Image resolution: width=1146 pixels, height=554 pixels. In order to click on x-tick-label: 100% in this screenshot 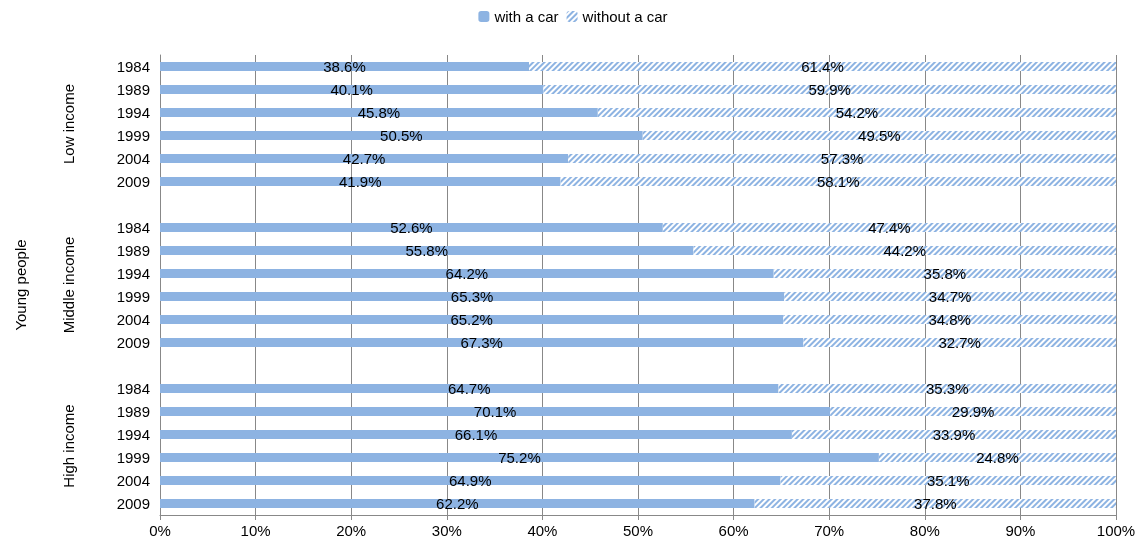, I will do `click(1116, 530)`.